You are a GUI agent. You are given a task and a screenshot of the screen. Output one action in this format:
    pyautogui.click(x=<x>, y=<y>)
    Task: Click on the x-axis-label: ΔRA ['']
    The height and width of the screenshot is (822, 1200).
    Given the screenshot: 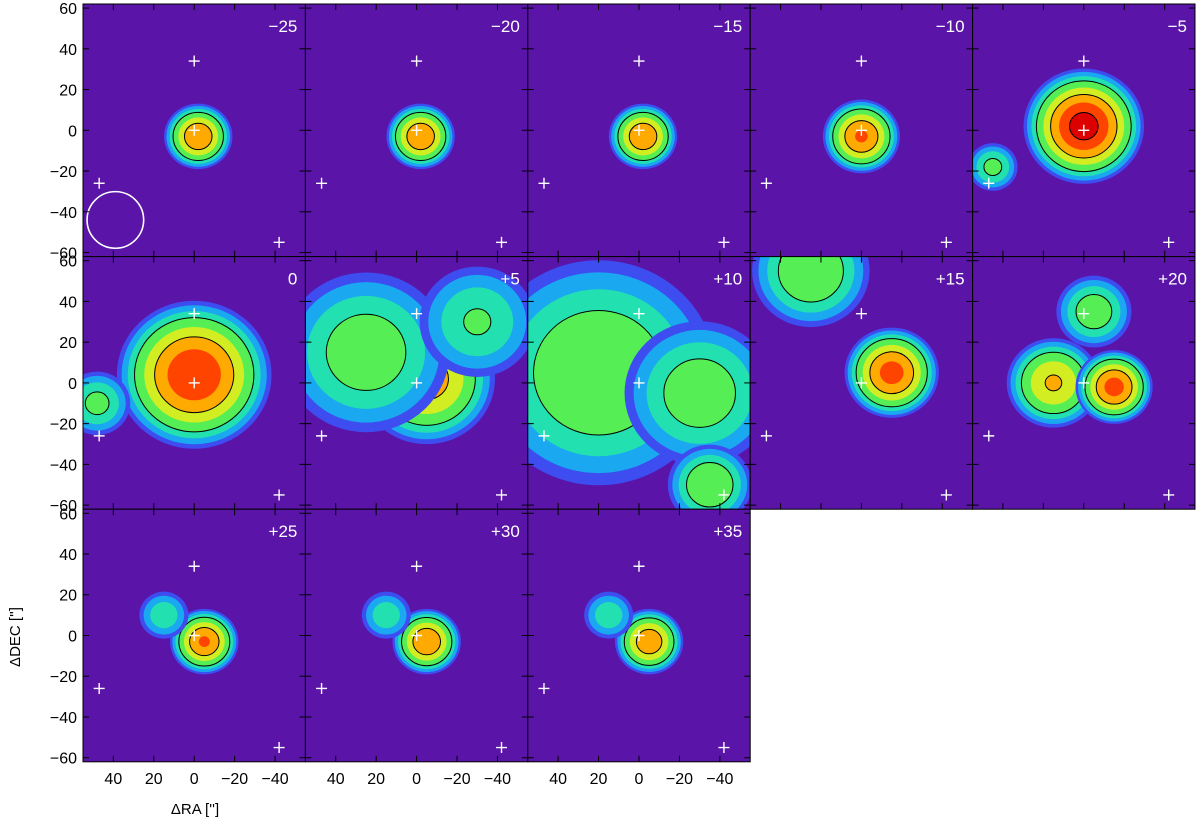 What is the action you would take?
    pyautogui.click(x=195, y=809)
    